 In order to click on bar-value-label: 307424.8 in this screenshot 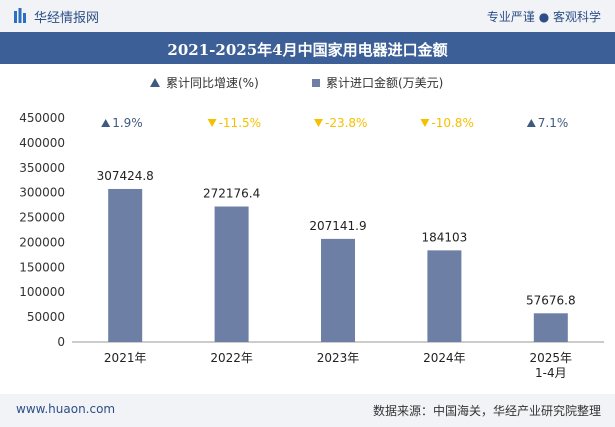, I will do `click(125, 176)`.